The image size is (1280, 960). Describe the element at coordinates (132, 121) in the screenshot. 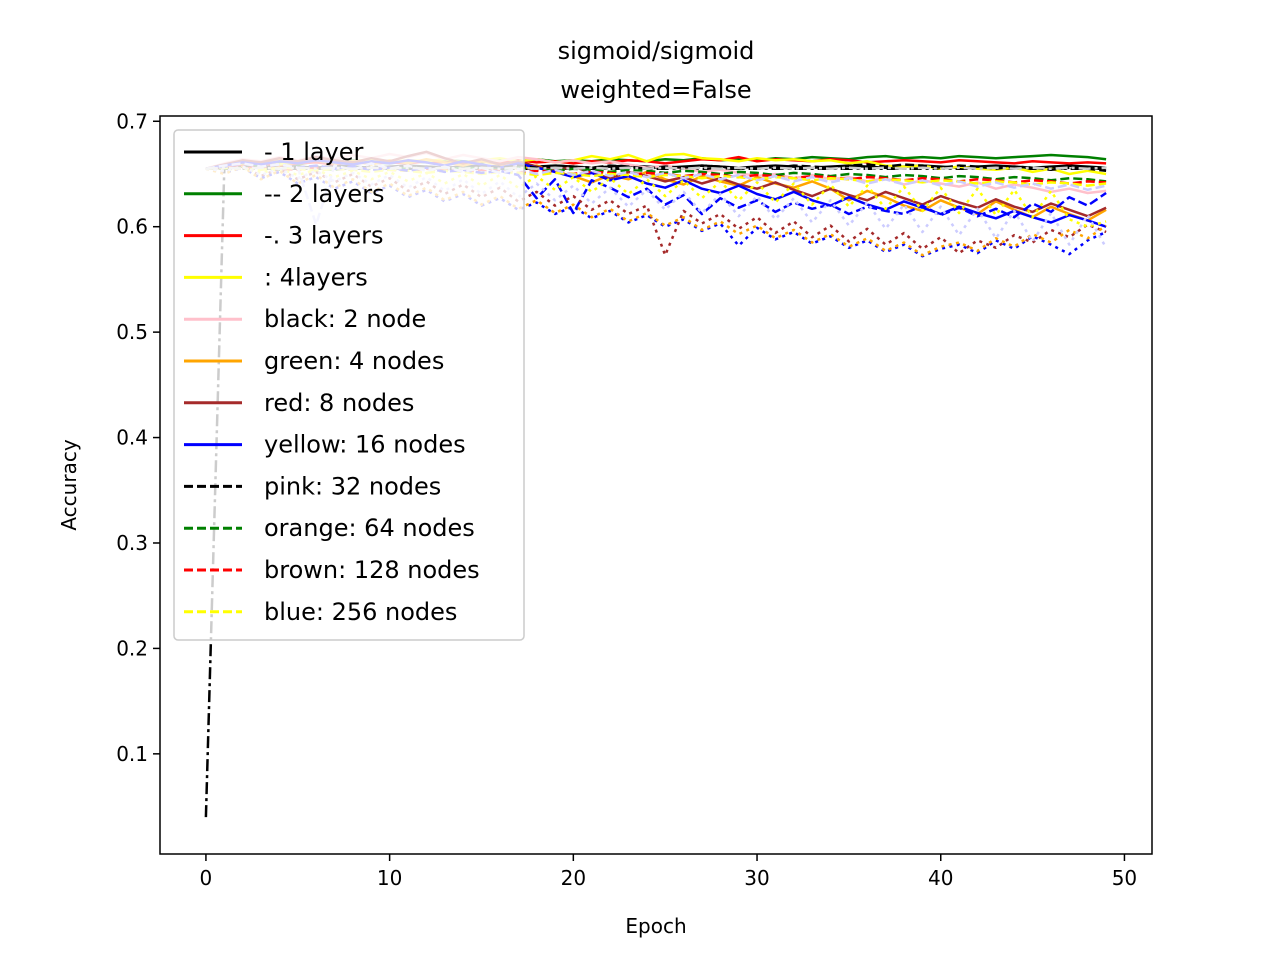

I see `y-tick-label: 0.7` at that location.